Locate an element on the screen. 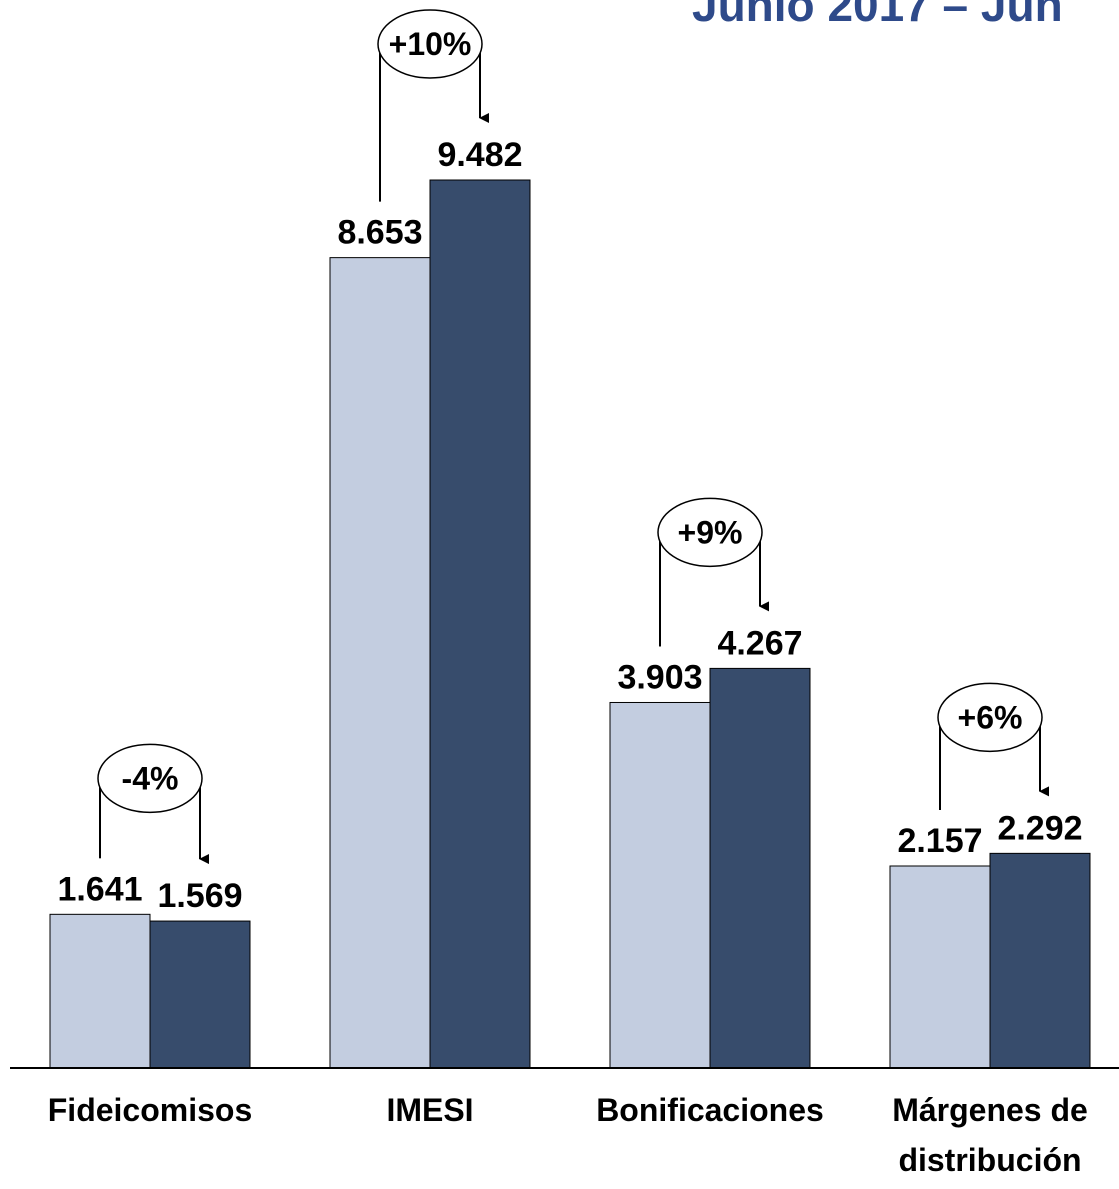 This screenshot has height=1189, width=1119. category-label-margenes-de-distribucion-line-1: Márgenes de is located at coordinates (990, 1110).